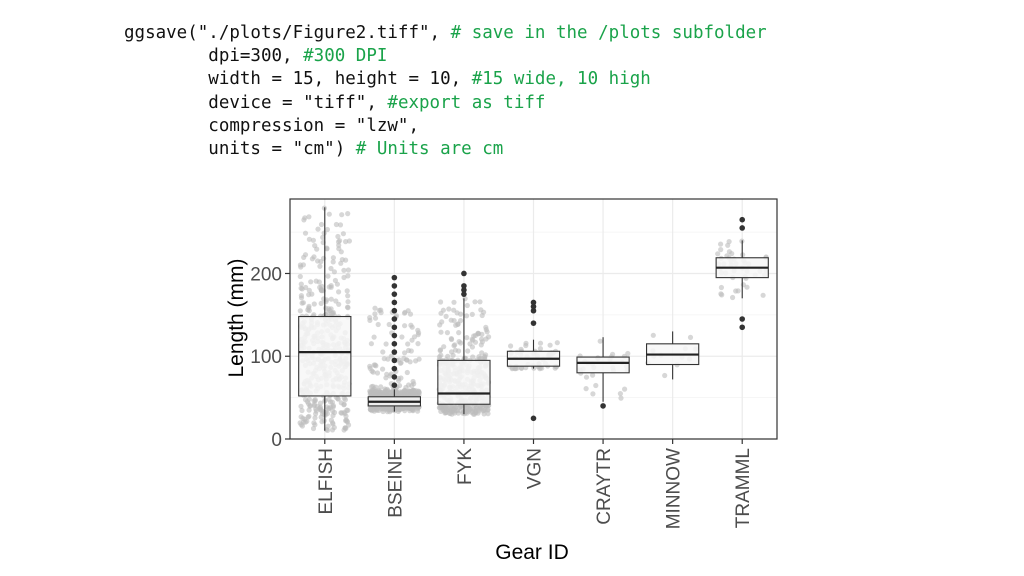  I want to click on box-minnow, so click(673, 355).